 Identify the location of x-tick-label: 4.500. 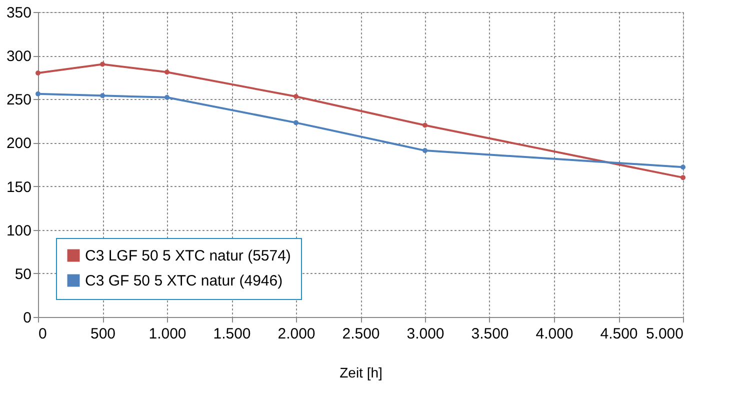
(619, 334).